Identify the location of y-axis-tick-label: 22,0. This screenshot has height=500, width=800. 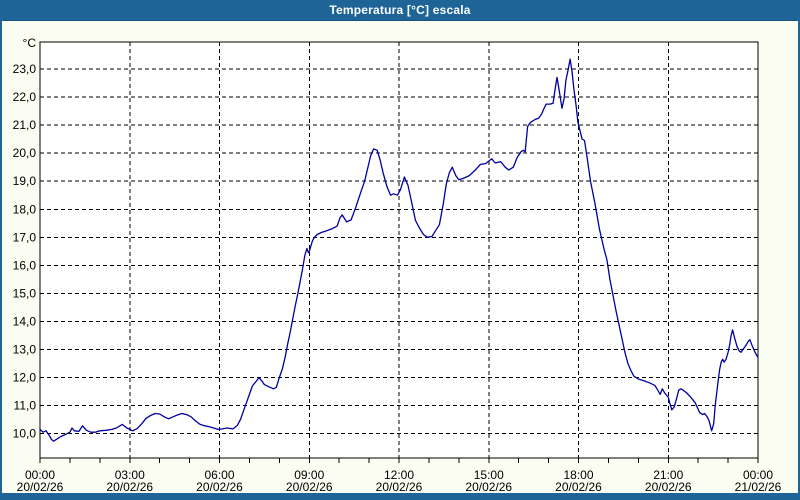
(25, 97).